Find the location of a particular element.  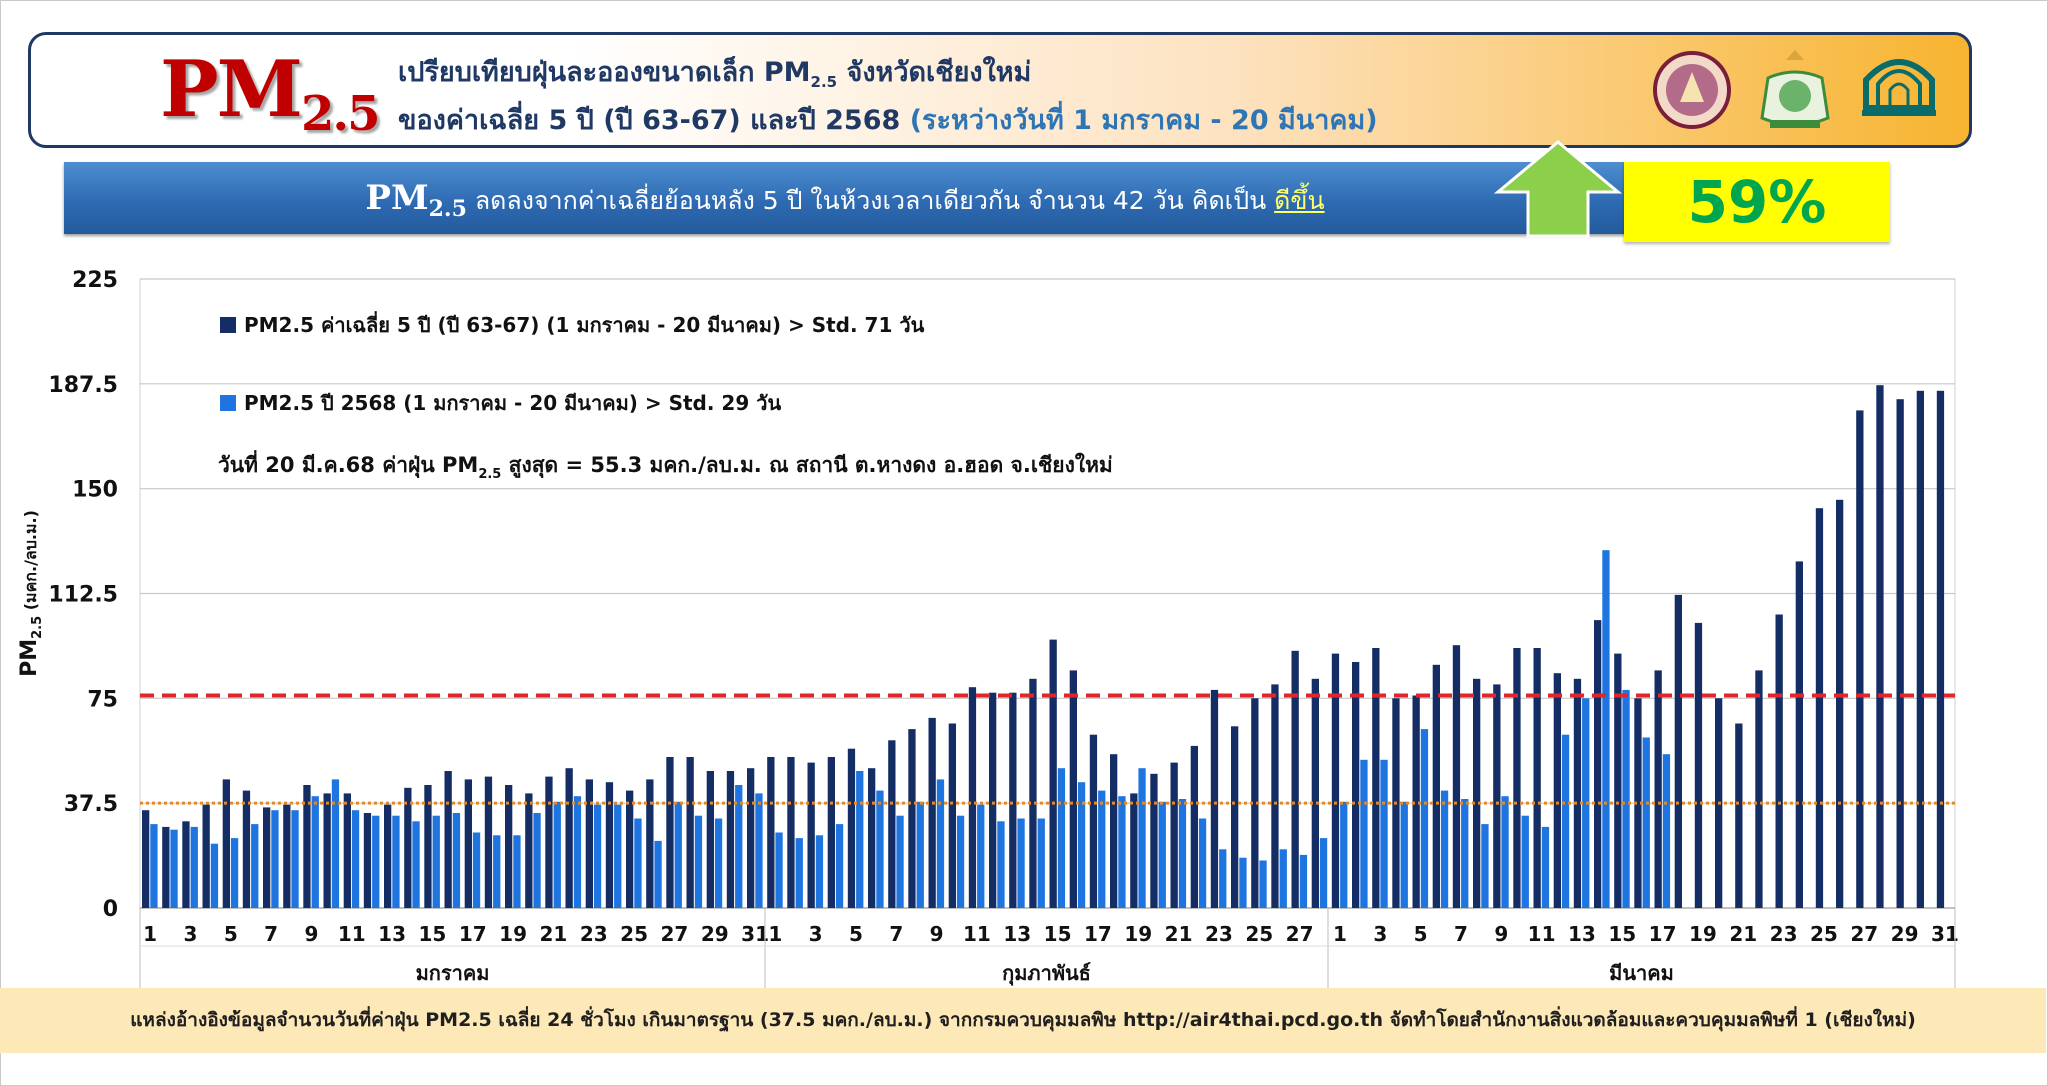

y-axis-label: PM2.5 (มคก./ลบ.ม.) is located at coordinates (31, 593).